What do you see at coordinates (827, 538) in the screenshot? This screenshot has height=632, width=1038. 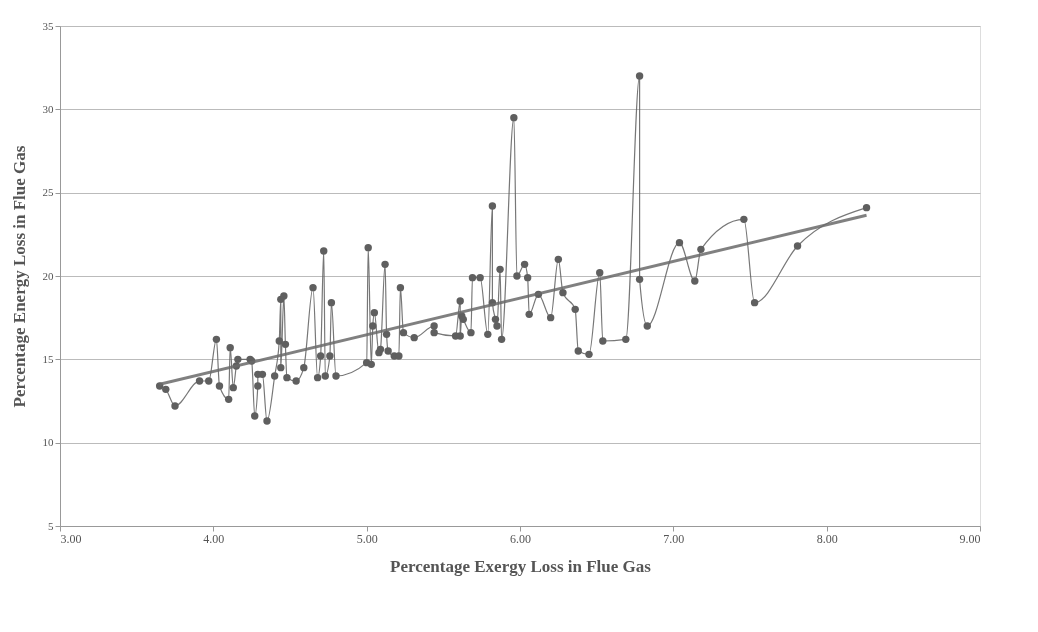 I see `x-tick-label: 8.00` at bounding box center [827, 538].